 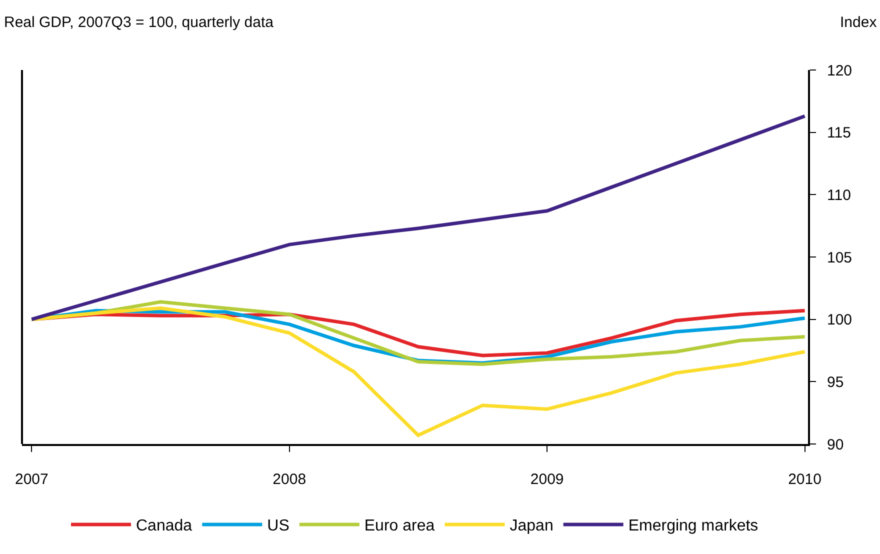 What do you see at coordinates (859, 22) in the screenshot?
I see `y-axis-title: Index` at bounding box center [859, 22].